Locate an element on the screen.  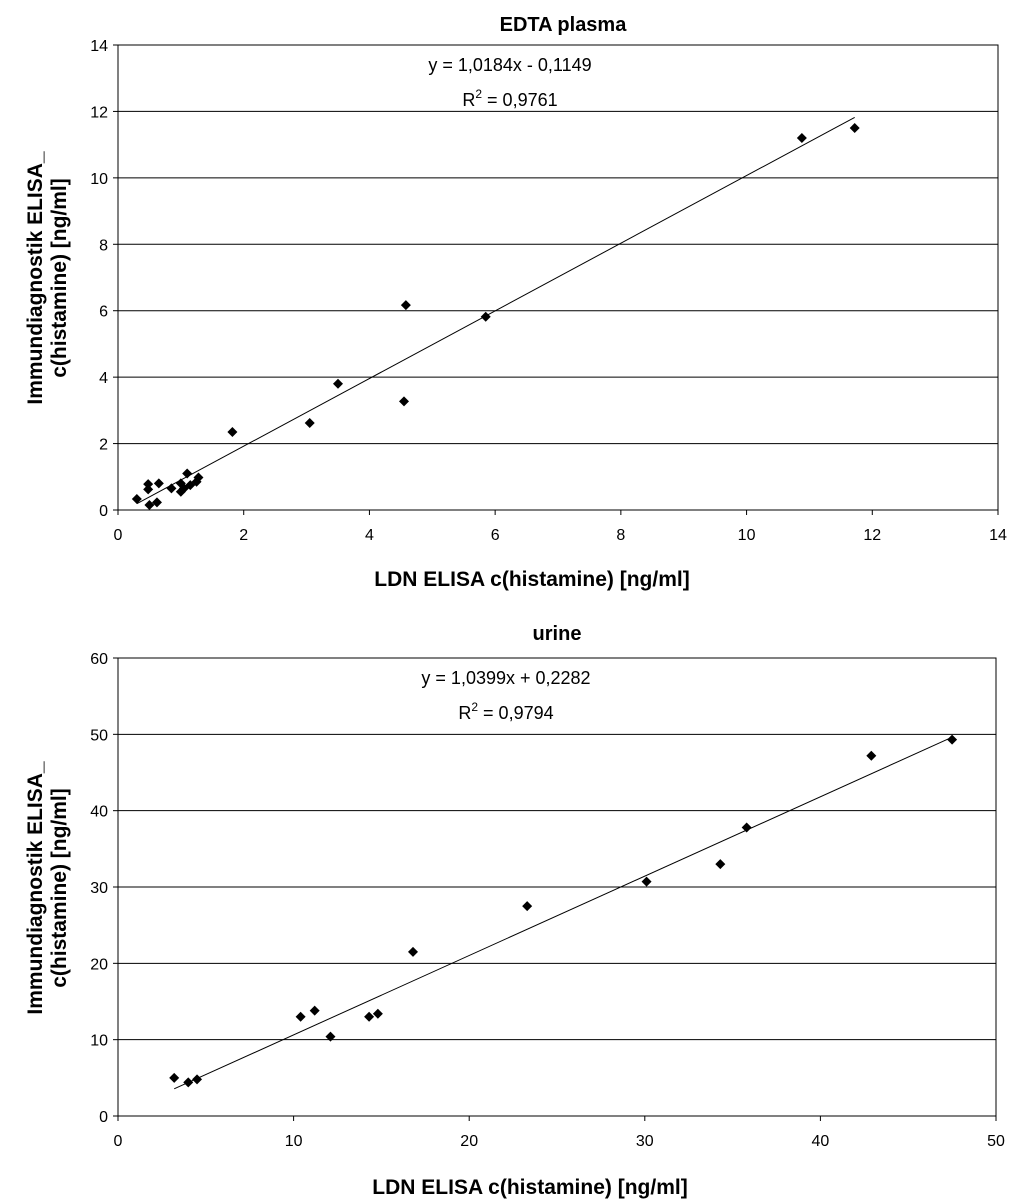
x-tick-label: 6 is located at coordinates (495, 535).